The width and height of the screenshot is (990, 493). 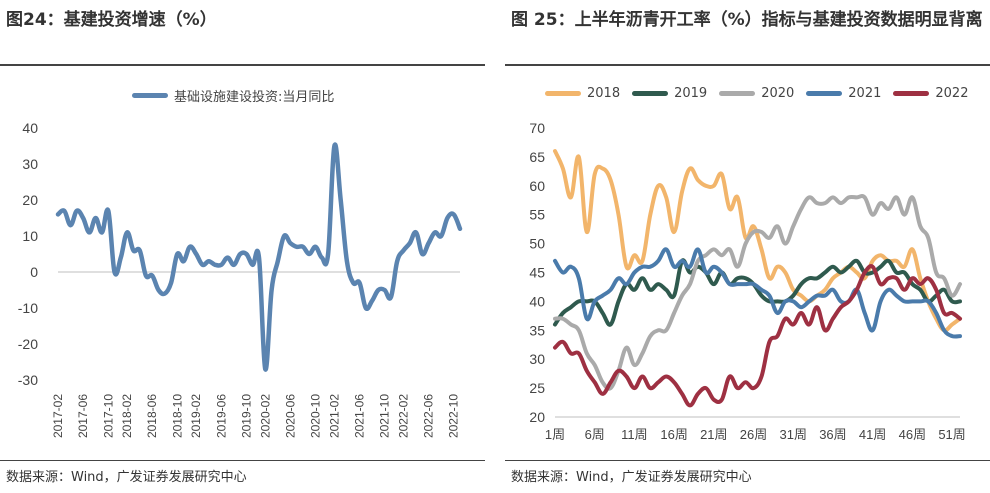 I want to click on left-legend-label: 基础设施建设投资:当月同比, so click(x=254, y=97).